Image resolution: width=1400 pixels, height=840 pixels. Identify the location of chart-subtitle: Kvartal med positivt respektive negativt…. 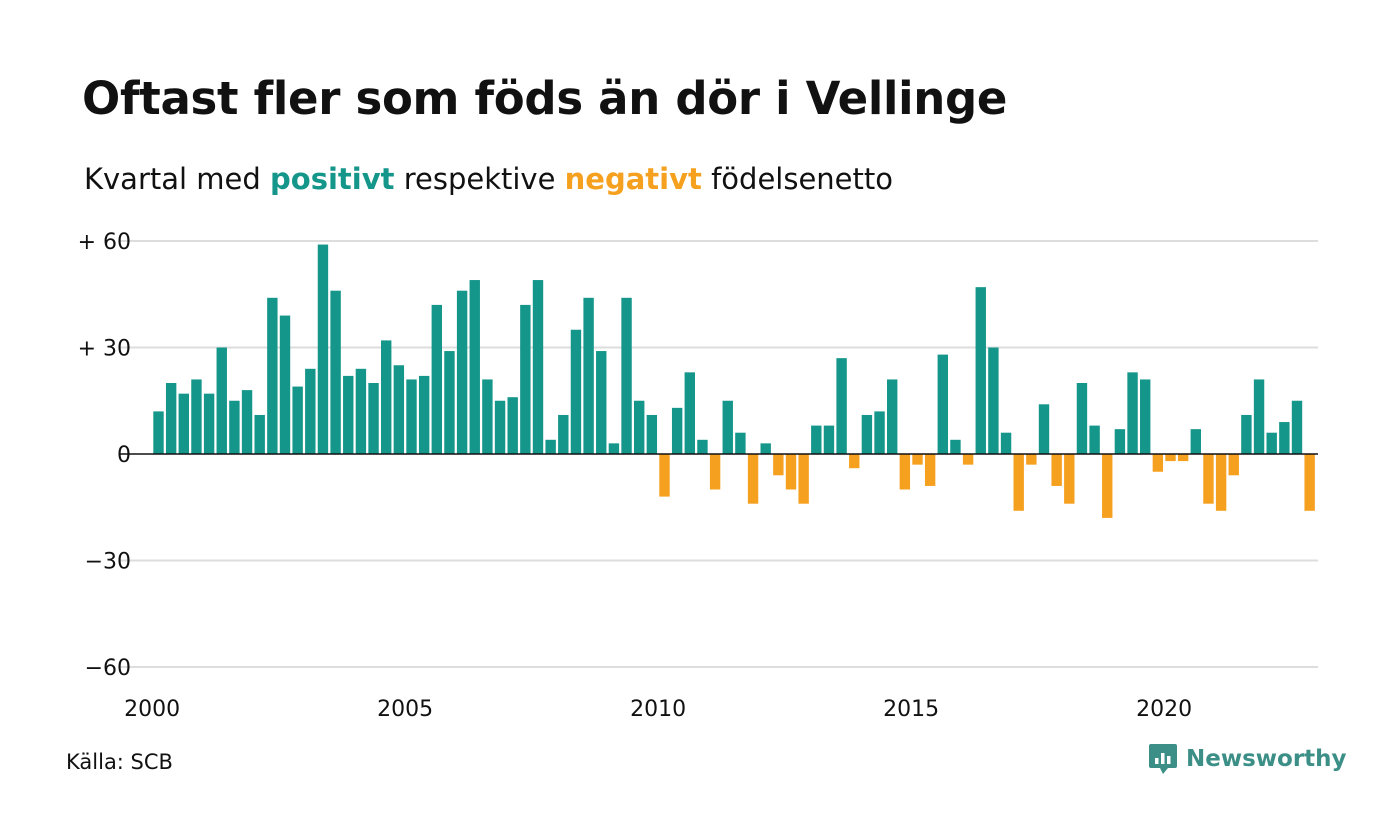
(488, 179).